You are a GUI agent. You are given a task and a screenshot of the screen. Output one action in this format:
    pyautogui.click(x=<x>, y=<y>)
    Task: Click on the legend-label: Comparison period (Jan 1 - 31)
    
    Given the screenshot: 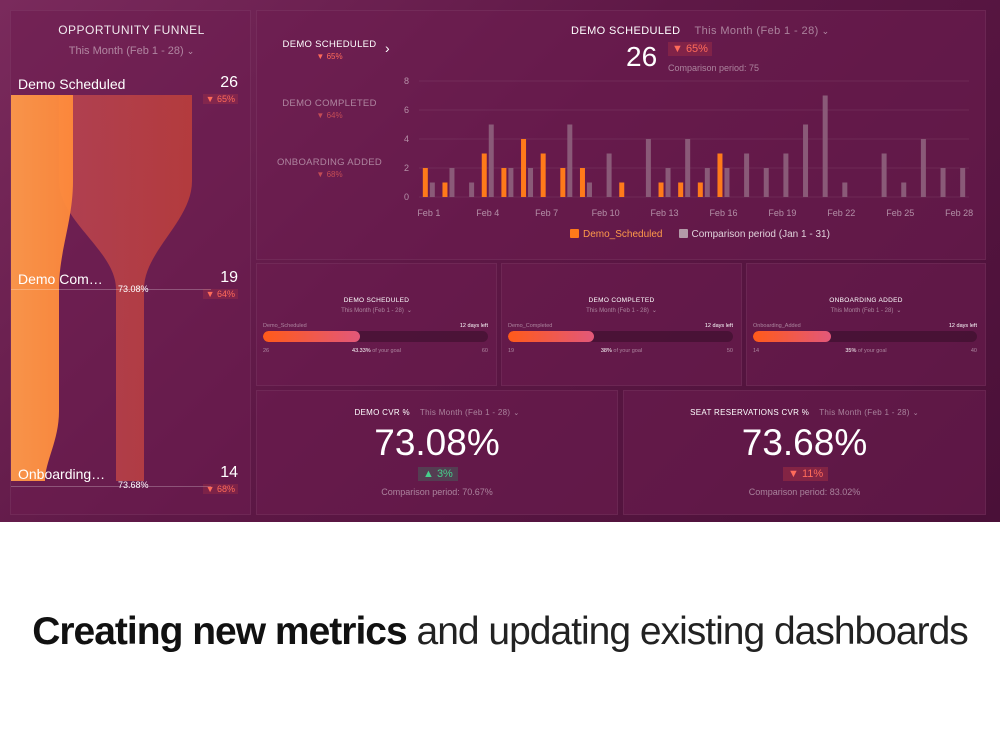 What is the action you would take?
    pyautogui.click(x=760, y=234)
    